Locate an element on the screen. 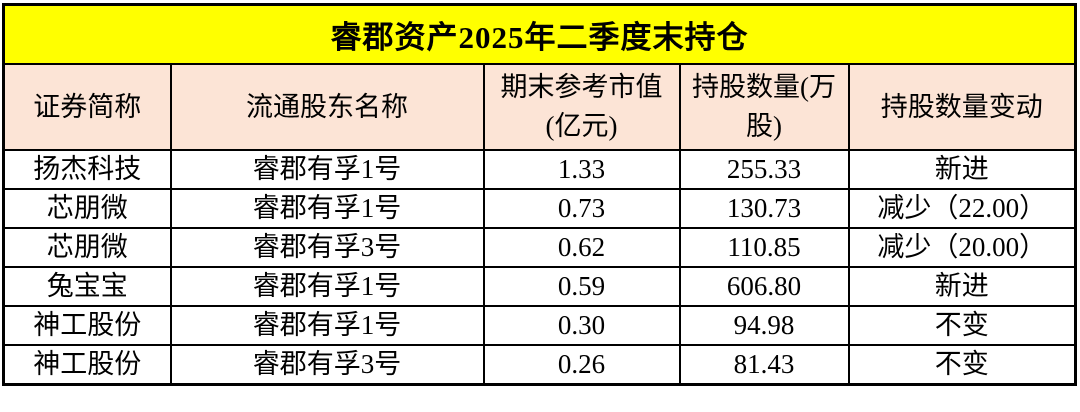 The image size is (1080, 412). table-row: 神工股份 睿郡有孚3号 0.26 81.43 不变 is located at coordinates (539, 365).